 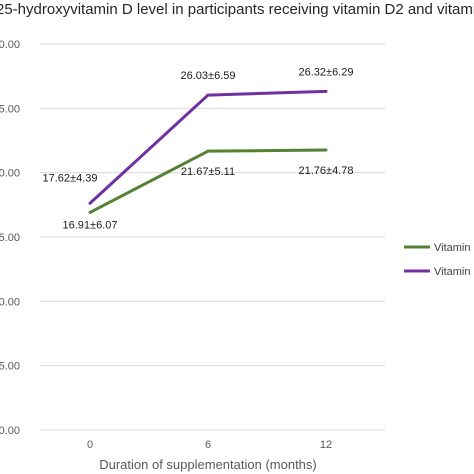 I want to click on data-label: 21.67±5.11, so click(x=208, y=172).